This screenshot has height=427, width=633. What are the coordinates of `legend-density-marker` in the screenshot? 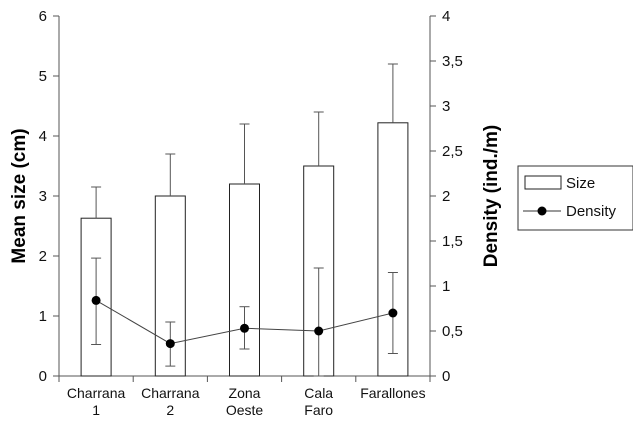 It's located at (542, 211).